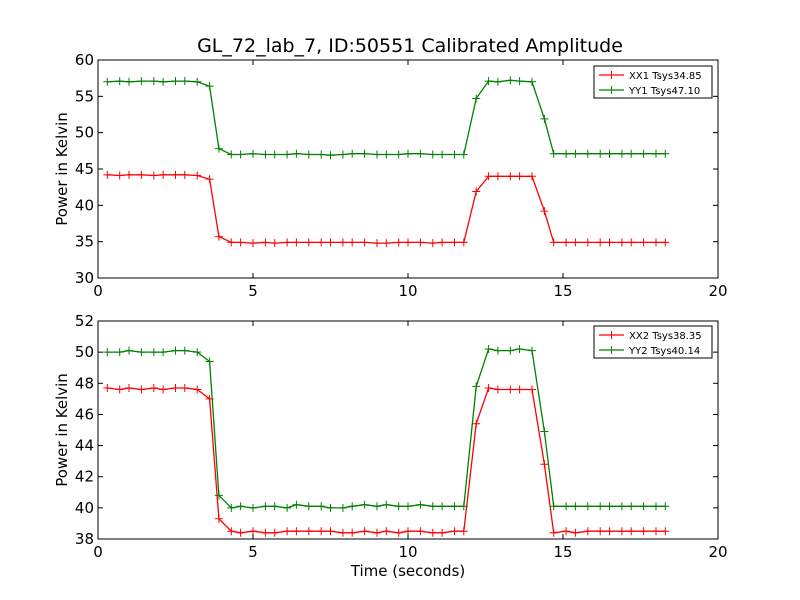  What do you see at coordinates (84, 446) in the screenshot?
I see `y-tick-label: 44` at bounding box center [84, 446].